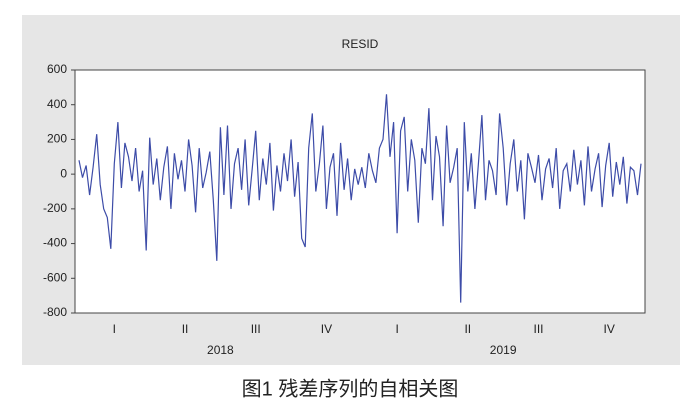 This screenshot has width=700, height=420. I want to click on y-tick-label: -800, so click(55, 312).